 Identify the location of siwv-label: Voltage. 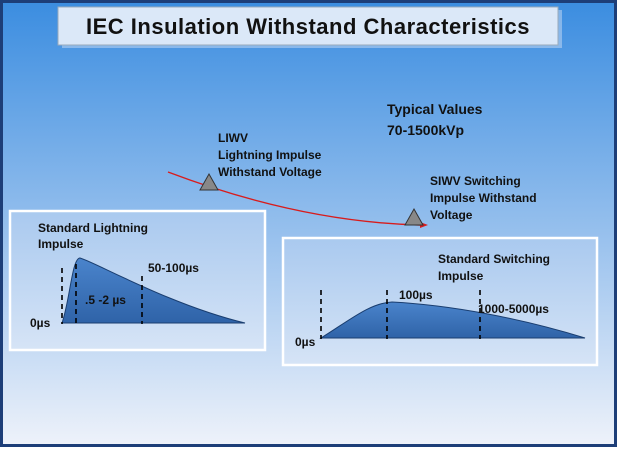
(451, 215).